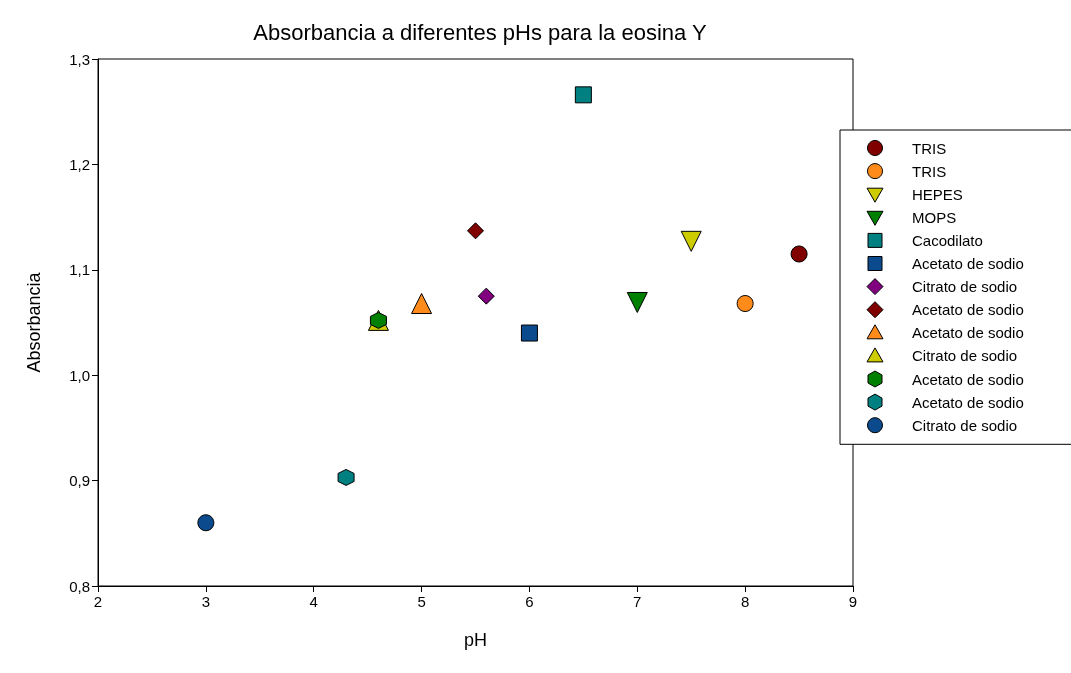  What do you see at coordinates (313, 601) in the screenshot?
I see `x-tick-label: 4` at bounding box center [313, 601].